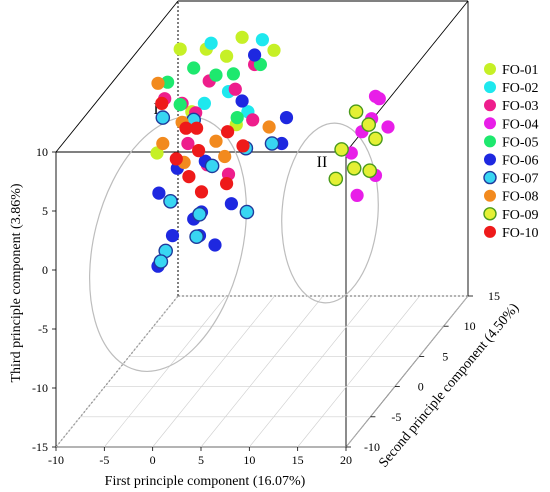 This screenshot has width=550, height=492. What do you see at coordinates (40, 447) in the screenshot?
I see `z-tick-label: -15` at bounding box center [40, 447].